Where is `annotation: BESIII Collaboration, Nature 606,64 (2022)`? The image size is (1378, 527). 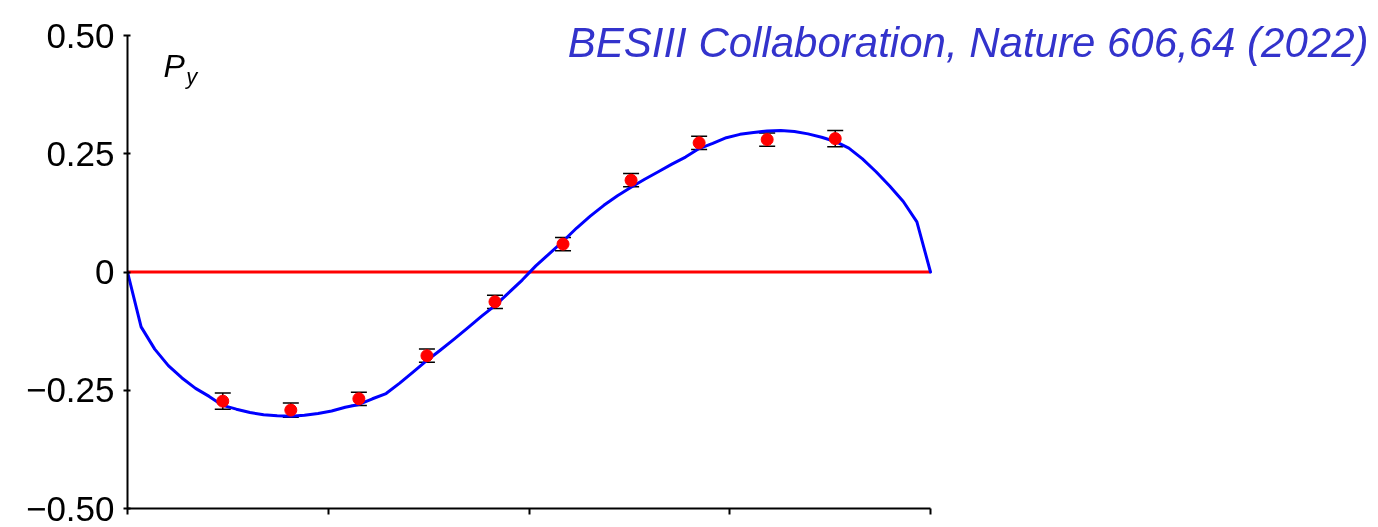 annotation: BESIII Collaboration, Nature 606,64 (2022) is located at coordinates (968, 42).